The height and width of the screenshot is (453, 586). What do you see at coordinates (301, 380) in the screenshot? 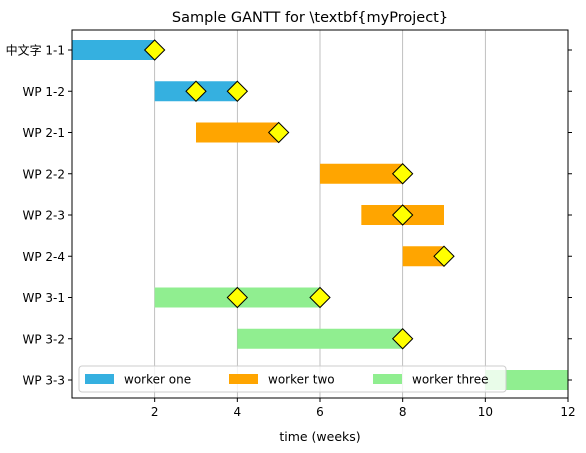
I see `legend-label-2: worker two` at bounding box center [301, 380].